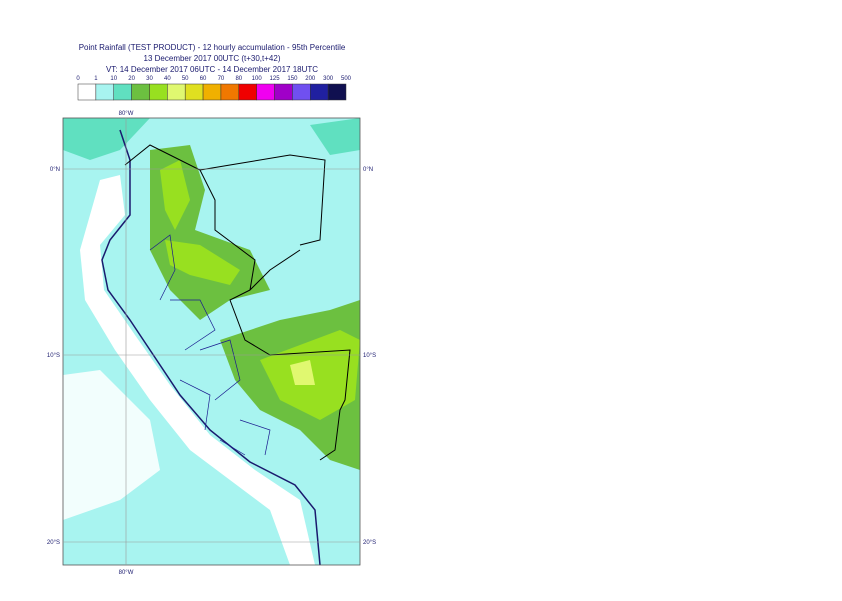  What do you see at coordinates (185, 79) in the screenshot?
I see `threshold-label: 50` at bounding box center [185, 79].